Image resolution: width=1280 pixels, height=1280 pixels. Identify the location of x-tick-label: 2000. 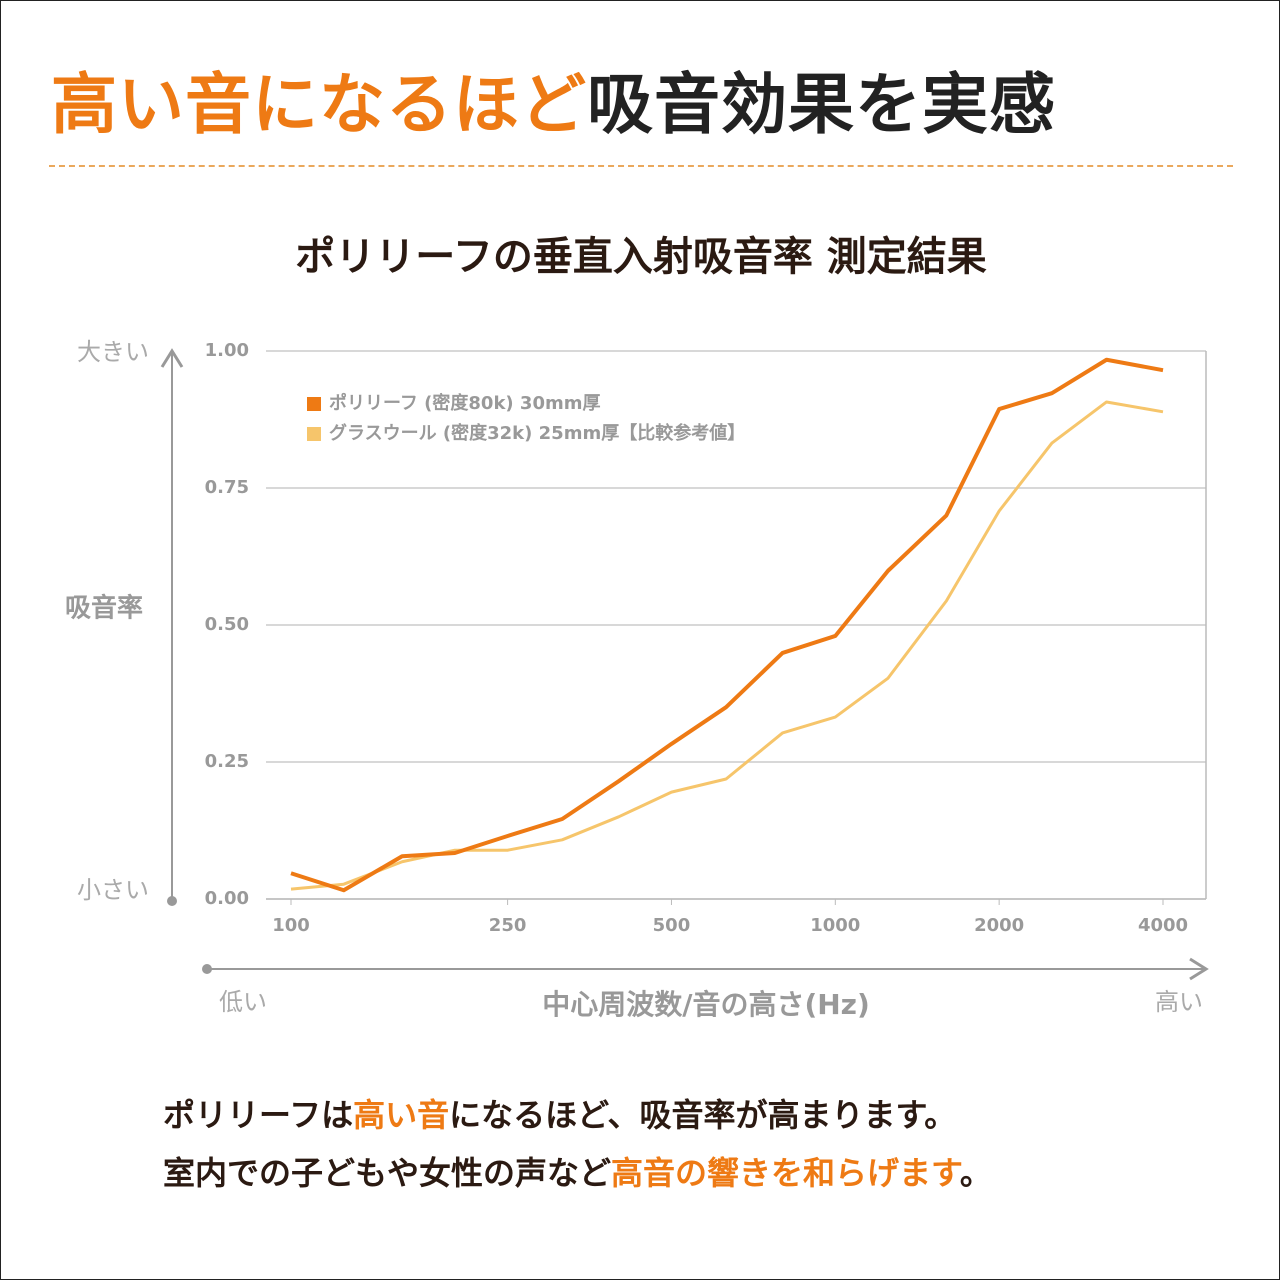
(999, 925).